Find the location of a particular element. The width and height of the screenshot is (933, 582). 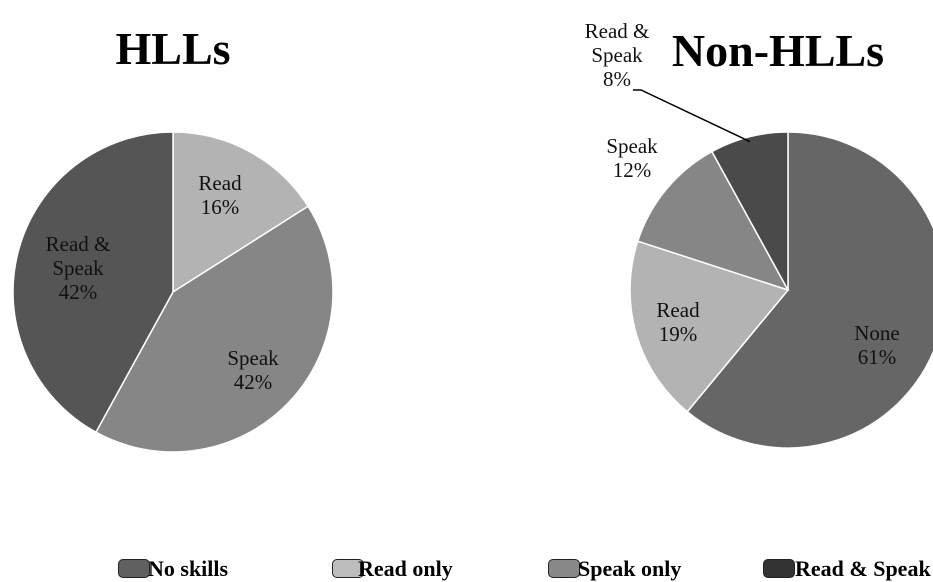

legend-label: Read only is located at coordinates (405, 568).